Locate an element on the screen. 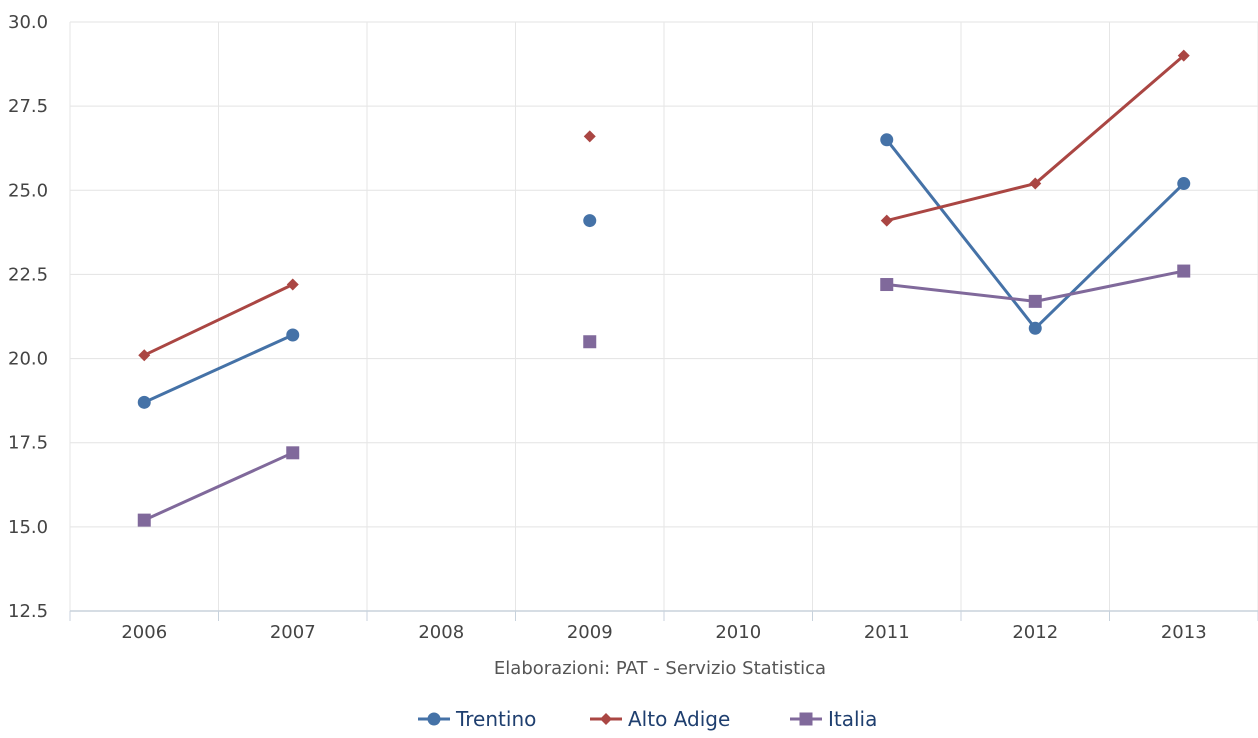 The image size is (1258, 738). x-tick-label: 2012 is located at coordinates (1035, 632).